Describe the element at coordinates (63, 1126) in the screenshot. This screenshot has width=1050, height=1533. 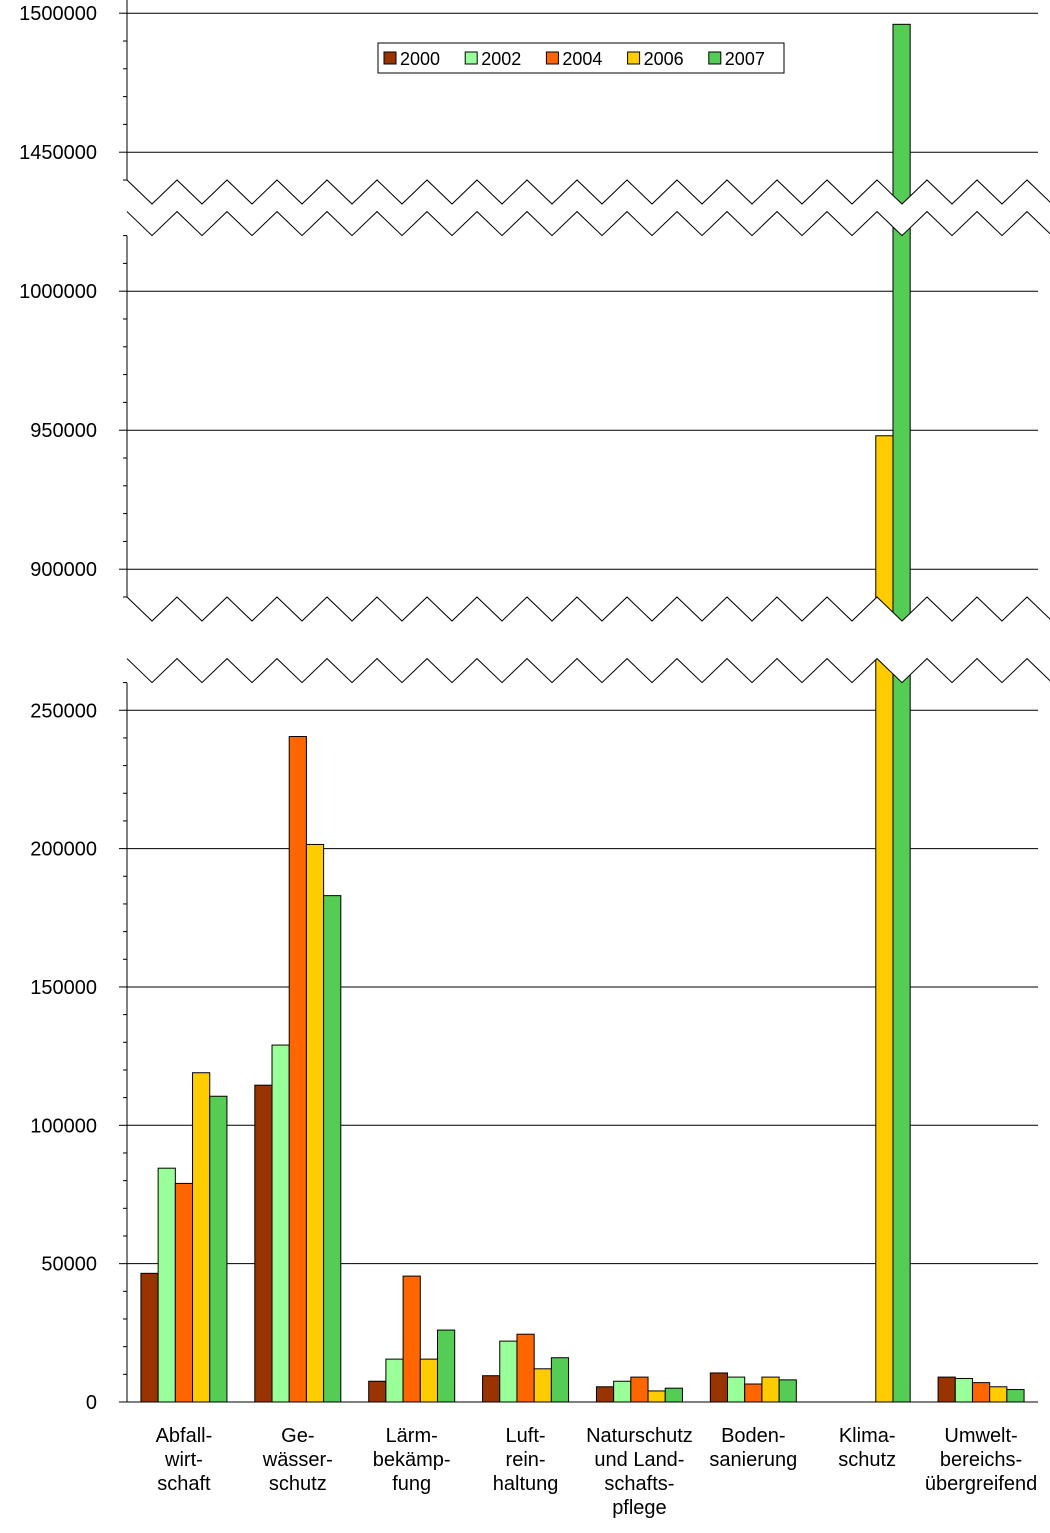
I see `y-tick-label: 100000` at that location.